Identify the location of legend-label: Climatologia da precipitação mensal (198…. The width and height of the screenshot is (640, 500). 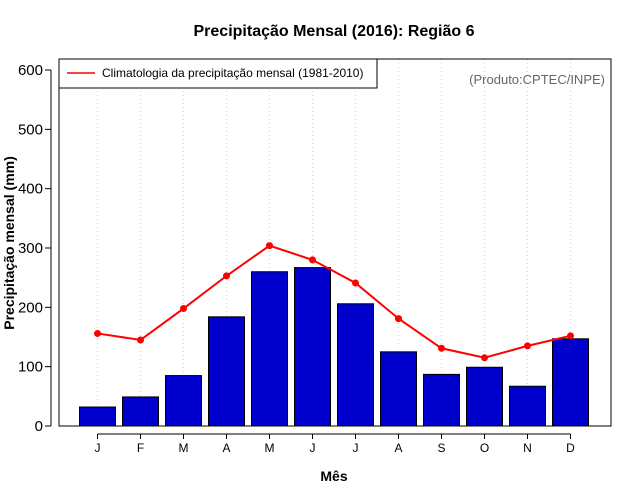
(232, 73).